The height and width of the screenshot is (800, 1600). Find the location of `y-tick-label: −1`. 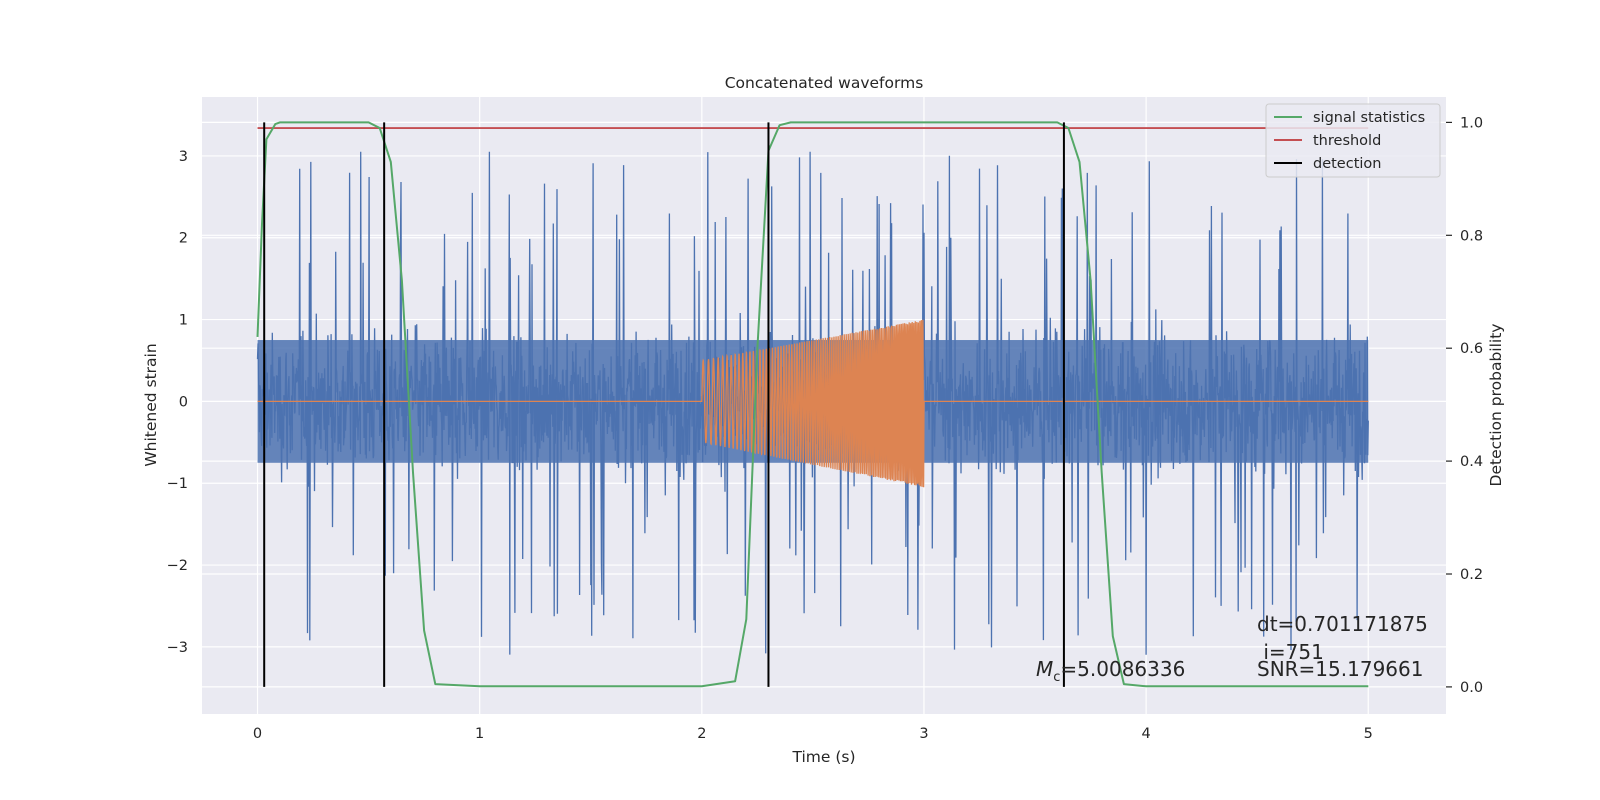

y-tick-label: −1 is located at coordinates (177, 484).